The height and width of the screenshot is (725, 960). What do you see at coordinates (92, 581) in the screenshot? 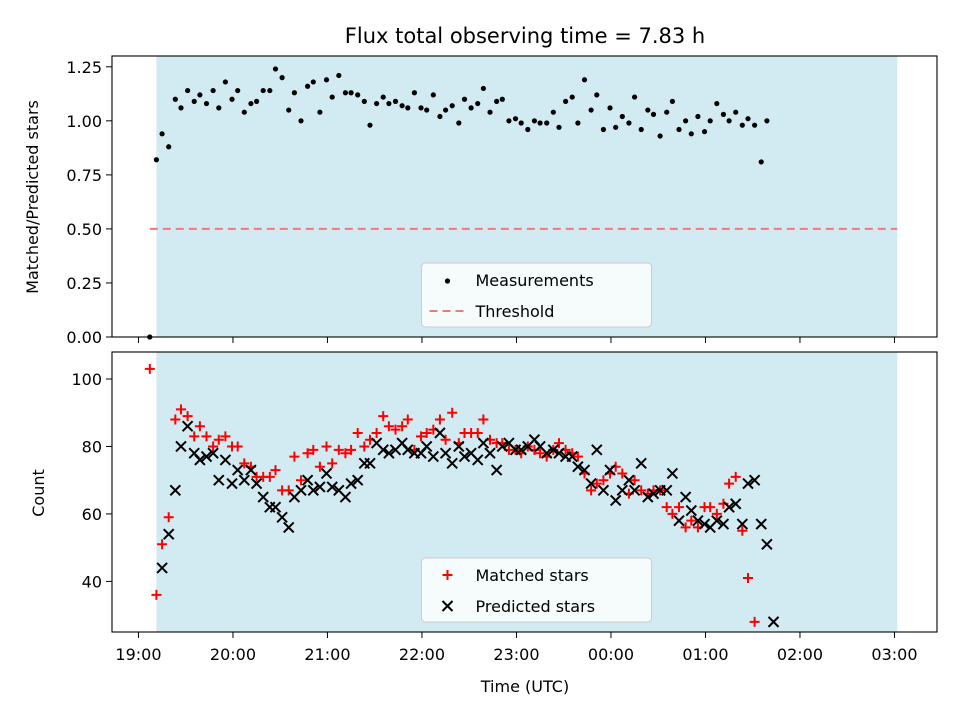
I see `y-tick-label: 40` at bounding box center [92, 581].